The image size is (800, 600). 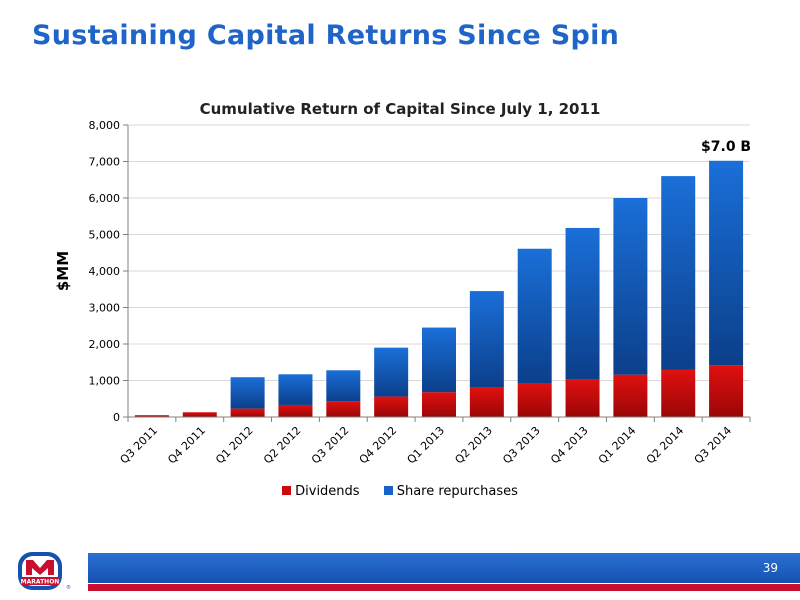 I want to click on x-tick-label: Q2 2013, so click(x=473, y=445).